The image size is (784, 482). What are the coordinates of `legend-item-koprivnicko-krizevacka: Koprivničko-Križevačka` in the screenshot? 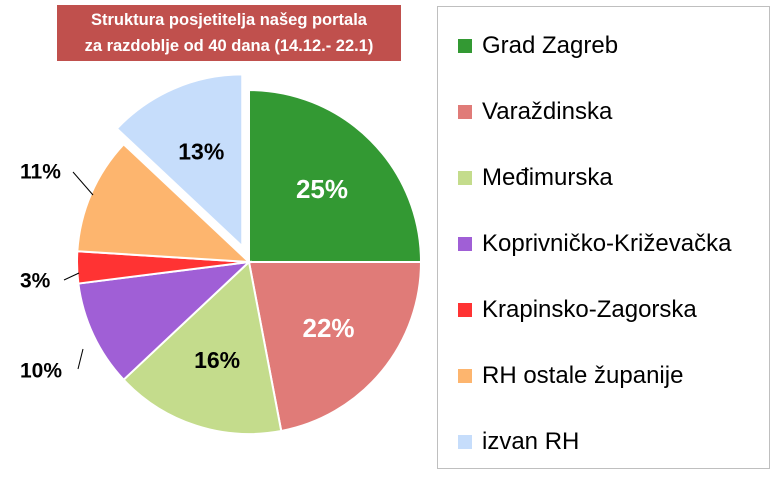 It's located at (594, 244).